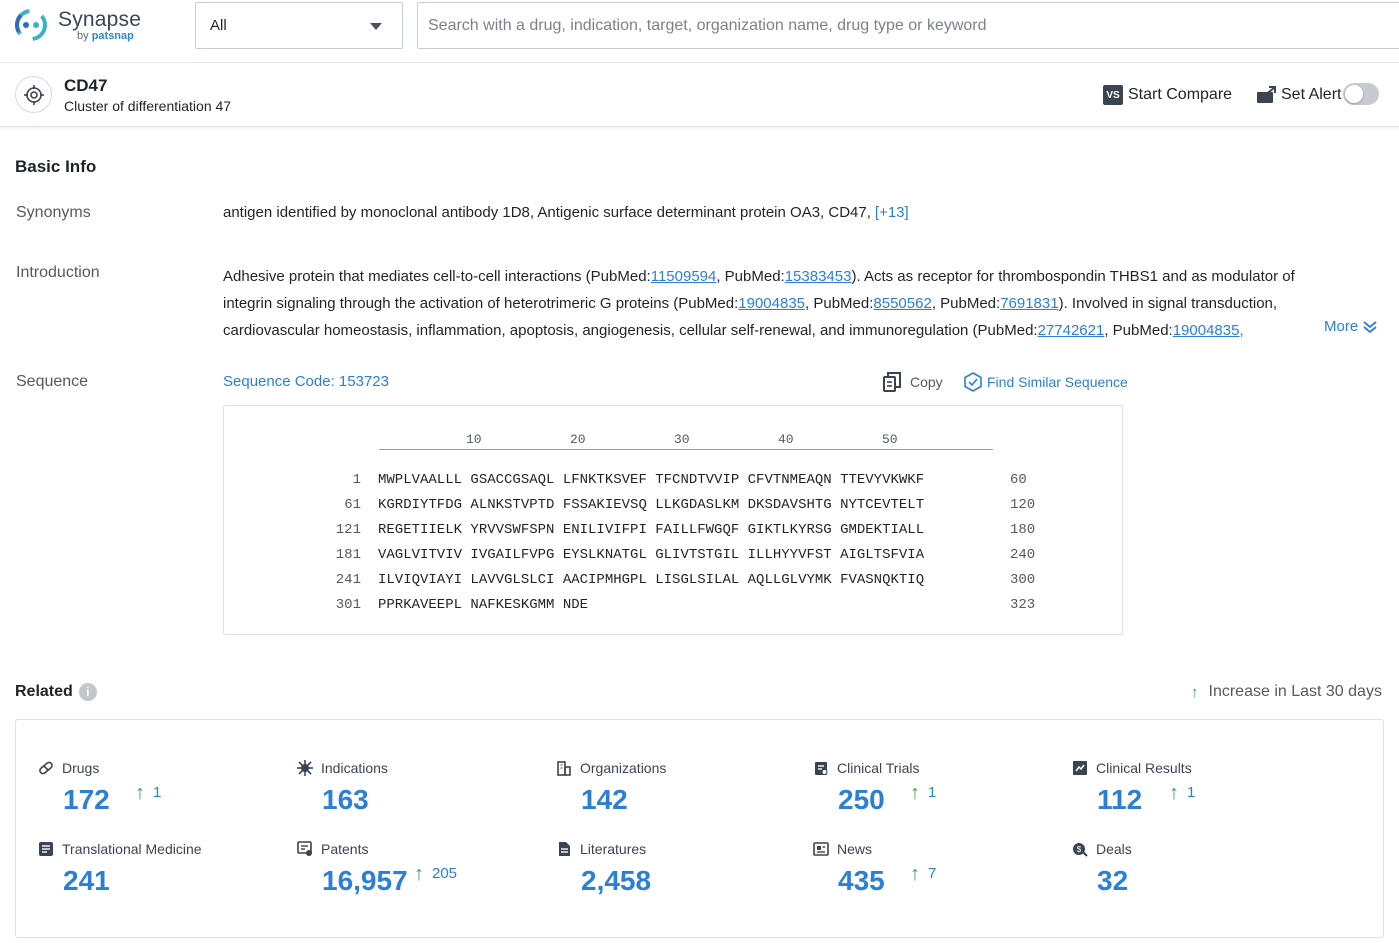 Image resolution: width=1399 pixels, height=943 pixels. What do you see at coordinates (564, 768) in the screenshot?
I see `building-icon` at bounding box center [564, 768].